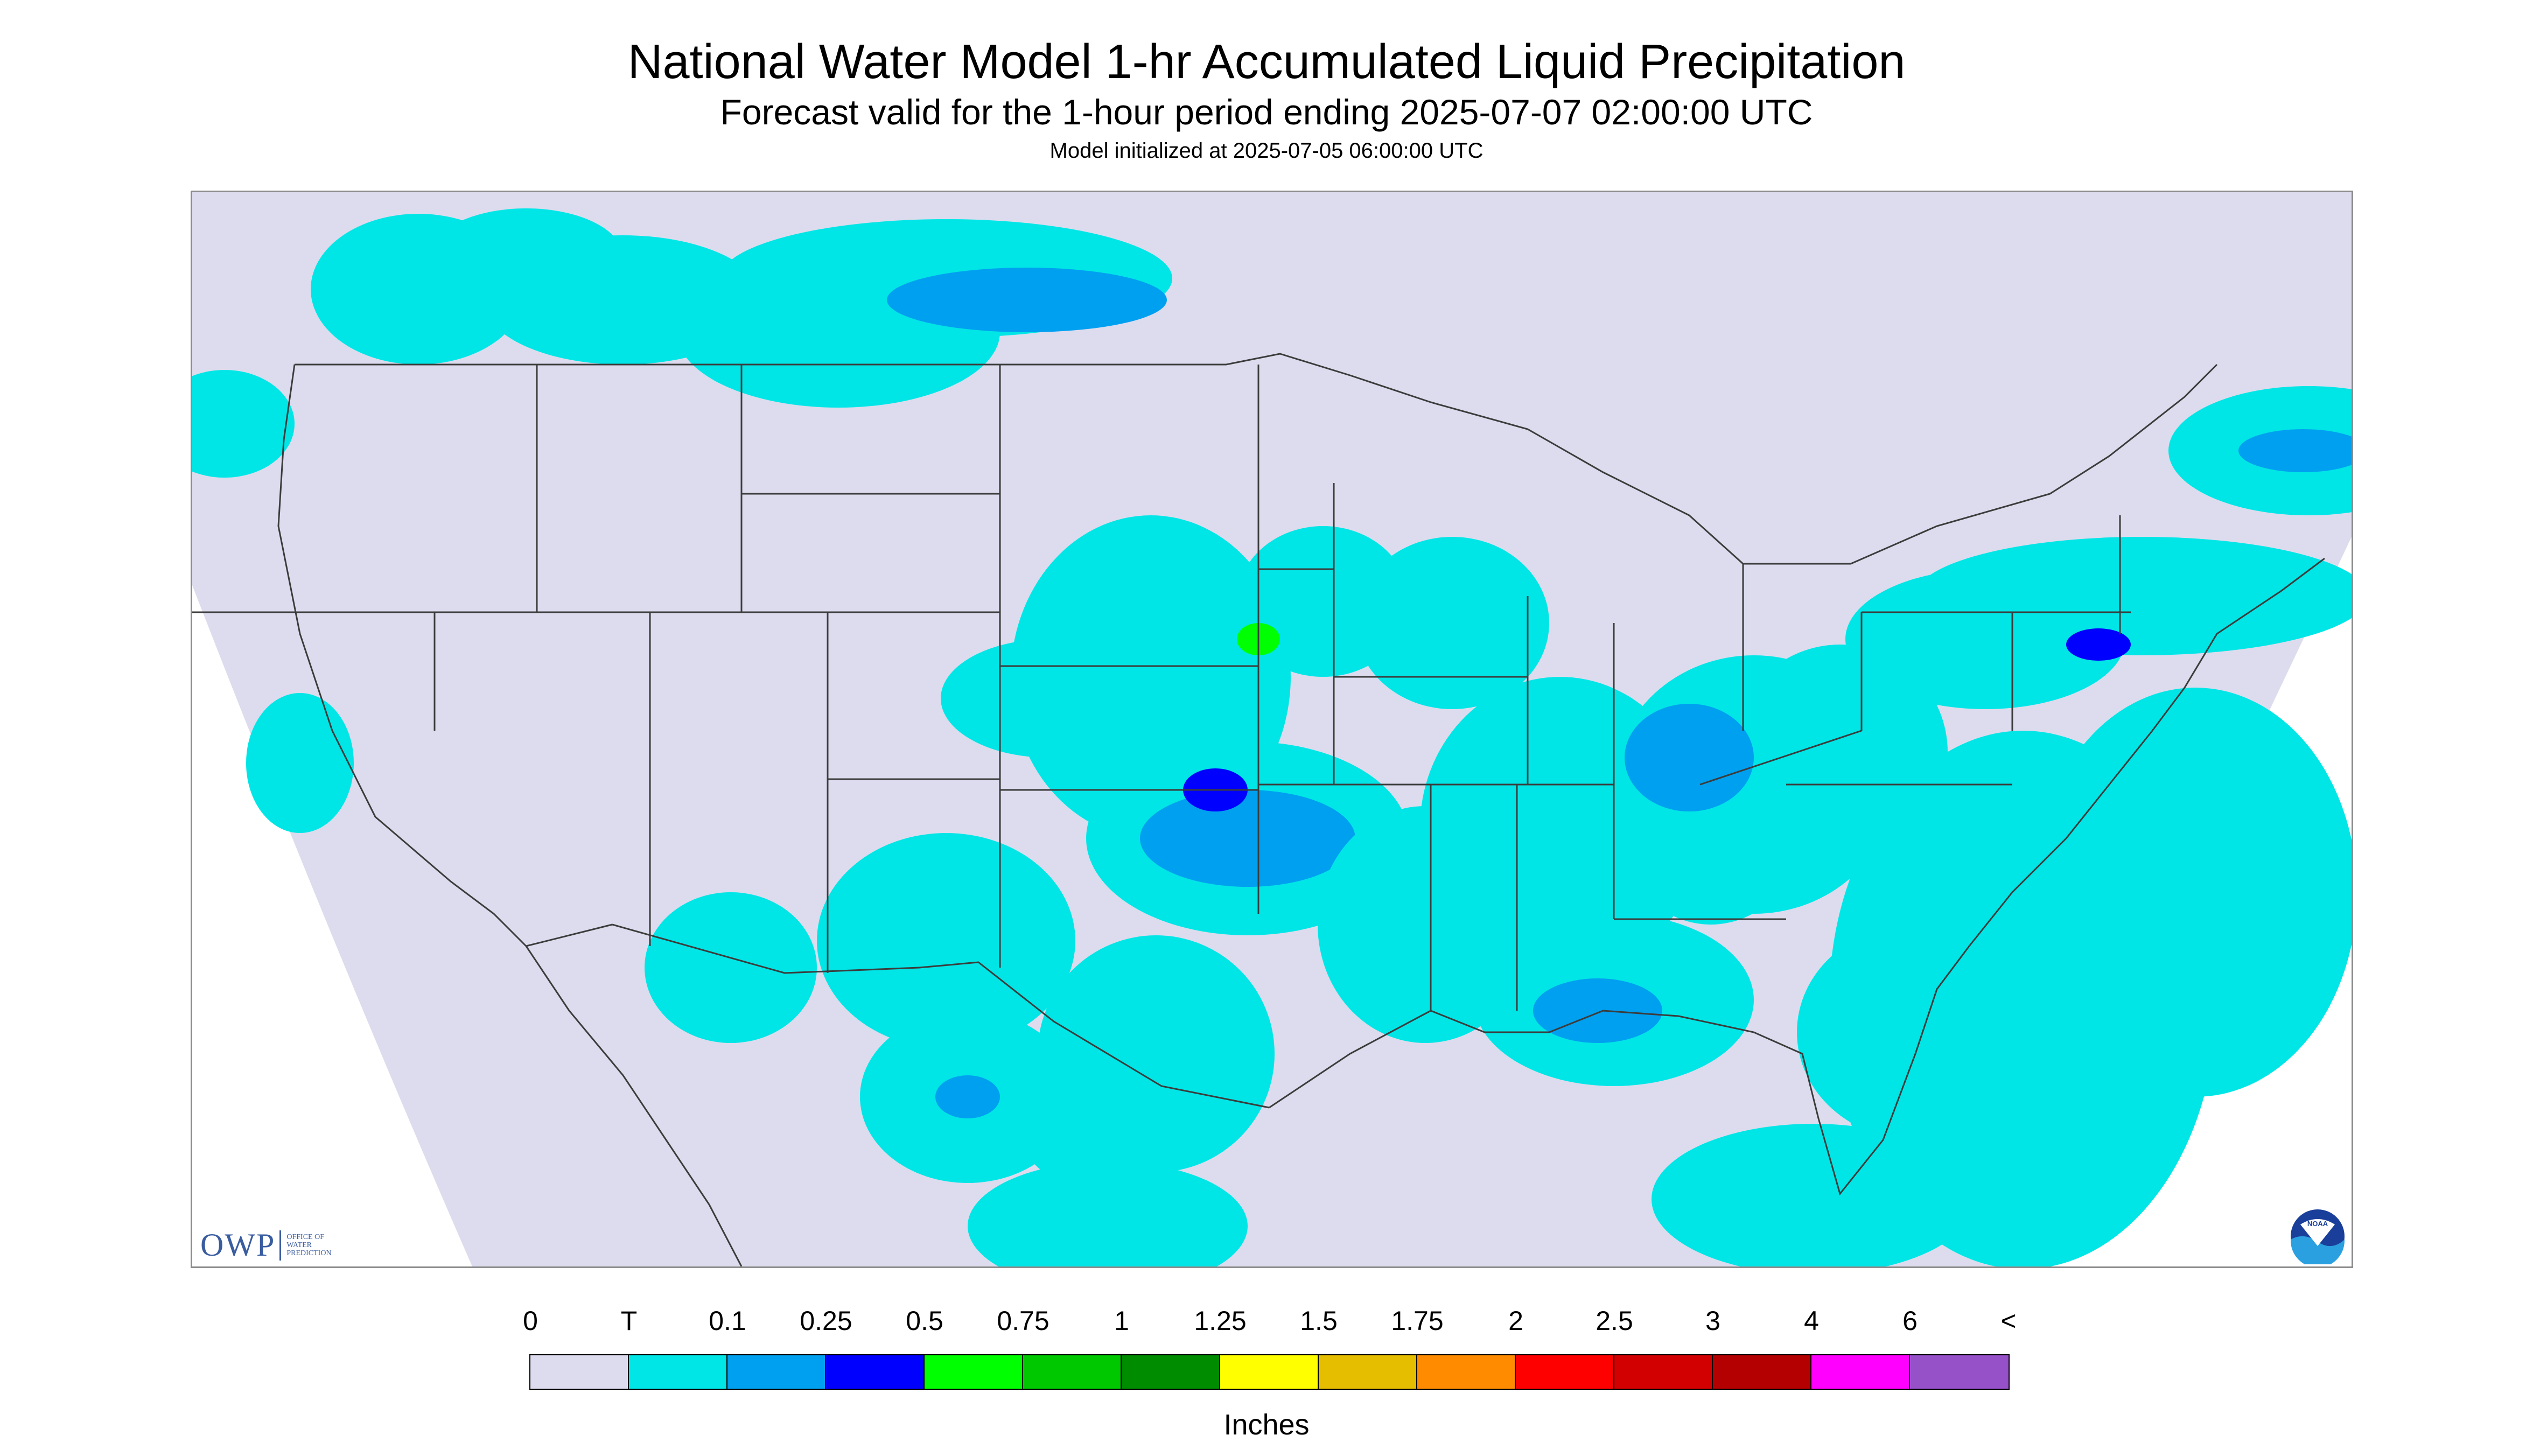 The width and height of the screenshot is (2533, 1456). What do you see at coordinates (530, 1321) in the screenshot?
I see `legend-label-0: 0` at bounding box center [530, 1321].